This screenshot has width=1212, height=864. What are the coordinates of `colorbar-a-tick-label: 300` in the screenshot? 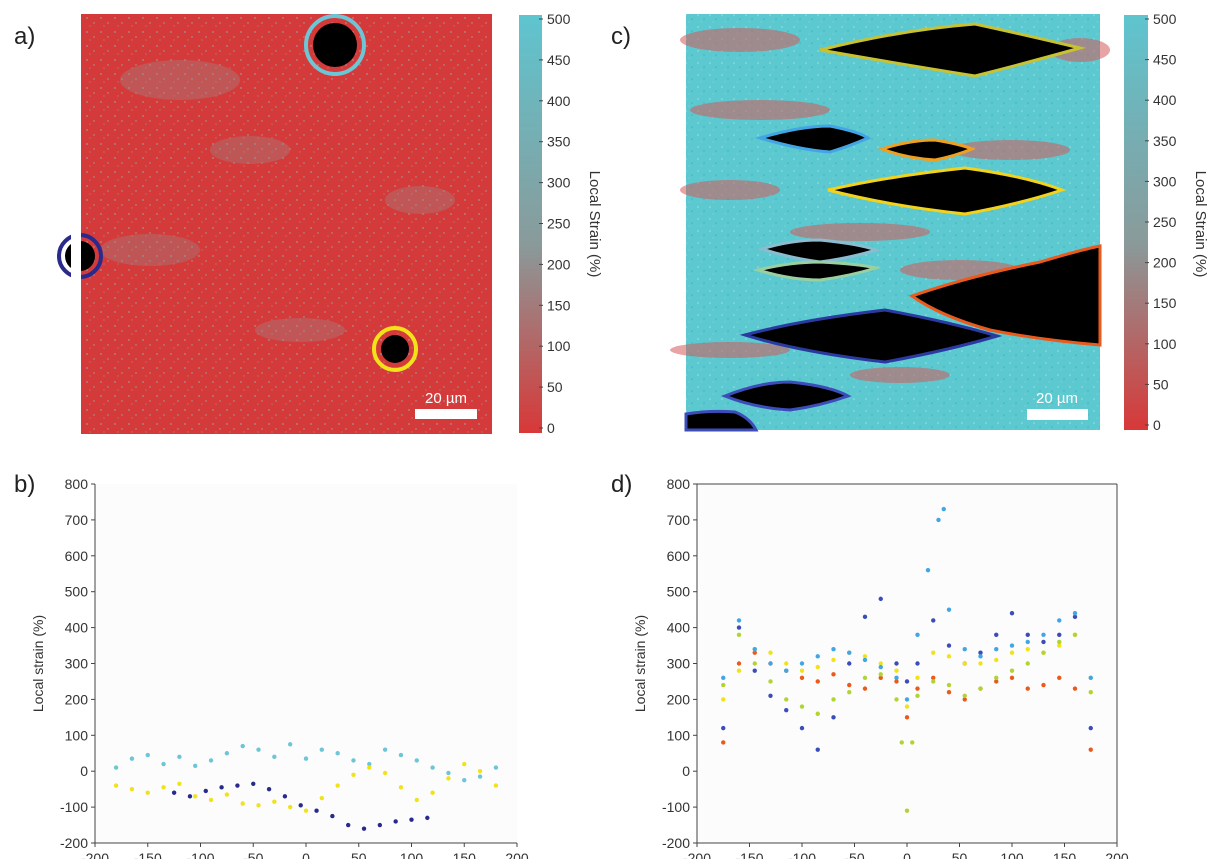 It's located at (559, 183).